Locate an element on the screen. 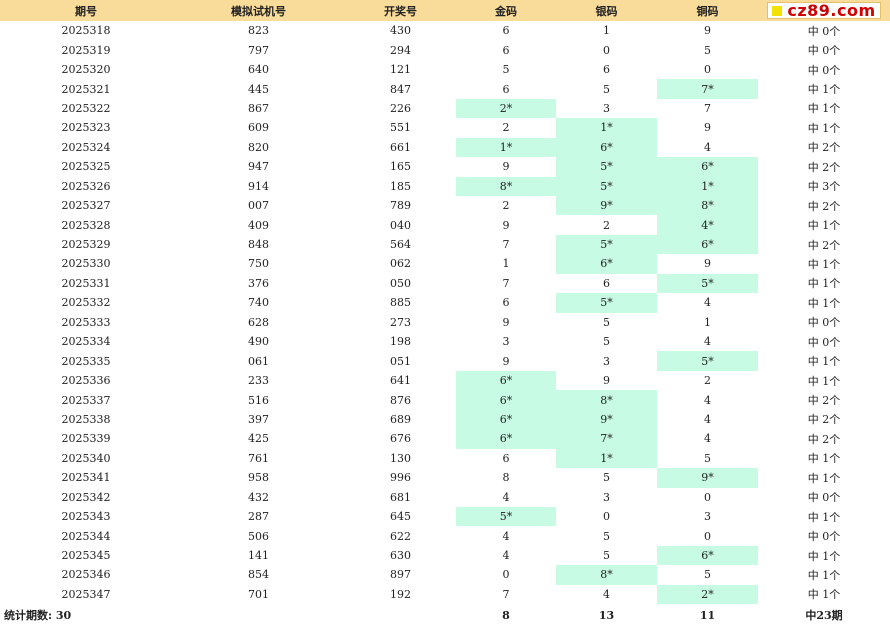  col-sim-header: 模拟试机号 is located at coordinates (258, 10).